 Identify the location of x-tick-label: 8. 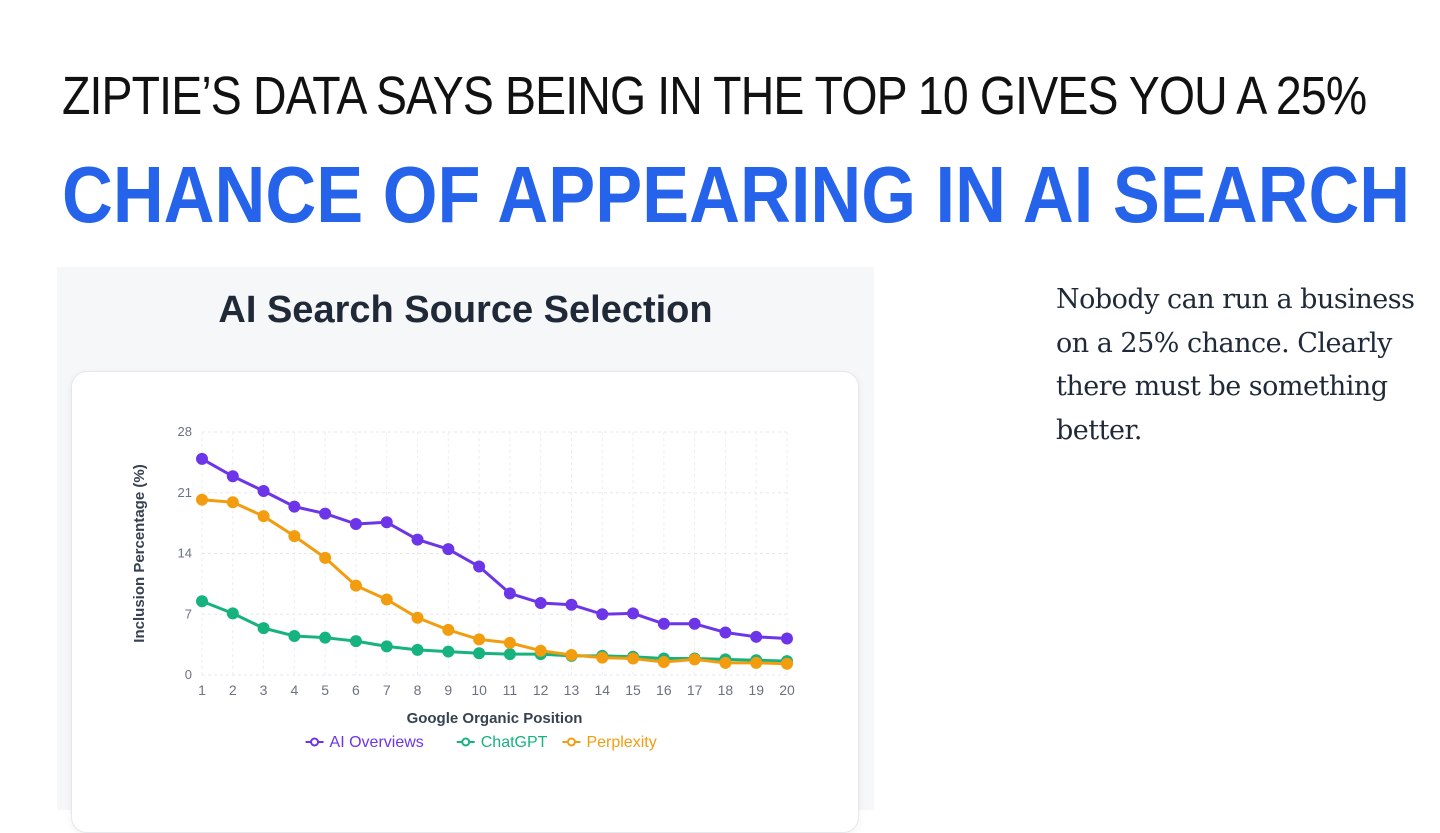
(418, 690).